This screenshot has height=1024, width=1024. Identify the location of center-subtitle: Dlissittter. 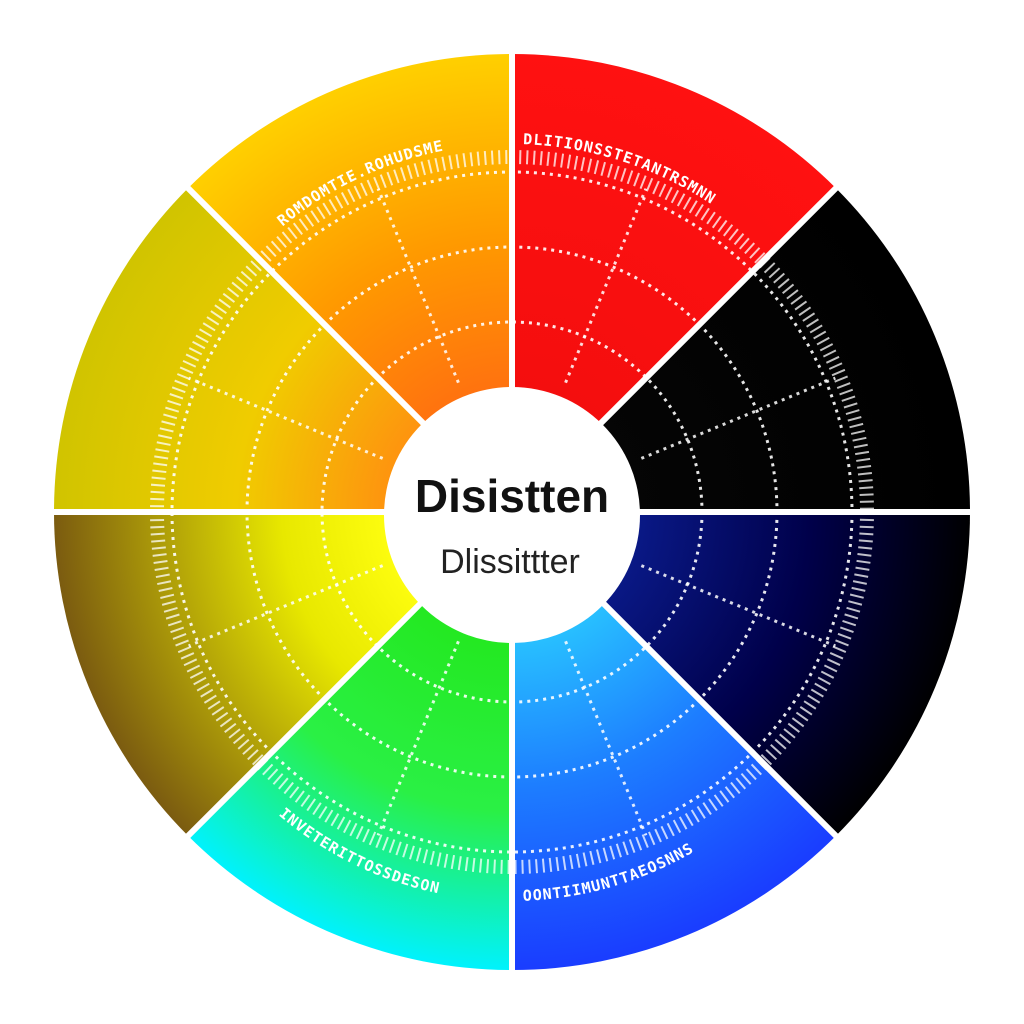
(510, 562).